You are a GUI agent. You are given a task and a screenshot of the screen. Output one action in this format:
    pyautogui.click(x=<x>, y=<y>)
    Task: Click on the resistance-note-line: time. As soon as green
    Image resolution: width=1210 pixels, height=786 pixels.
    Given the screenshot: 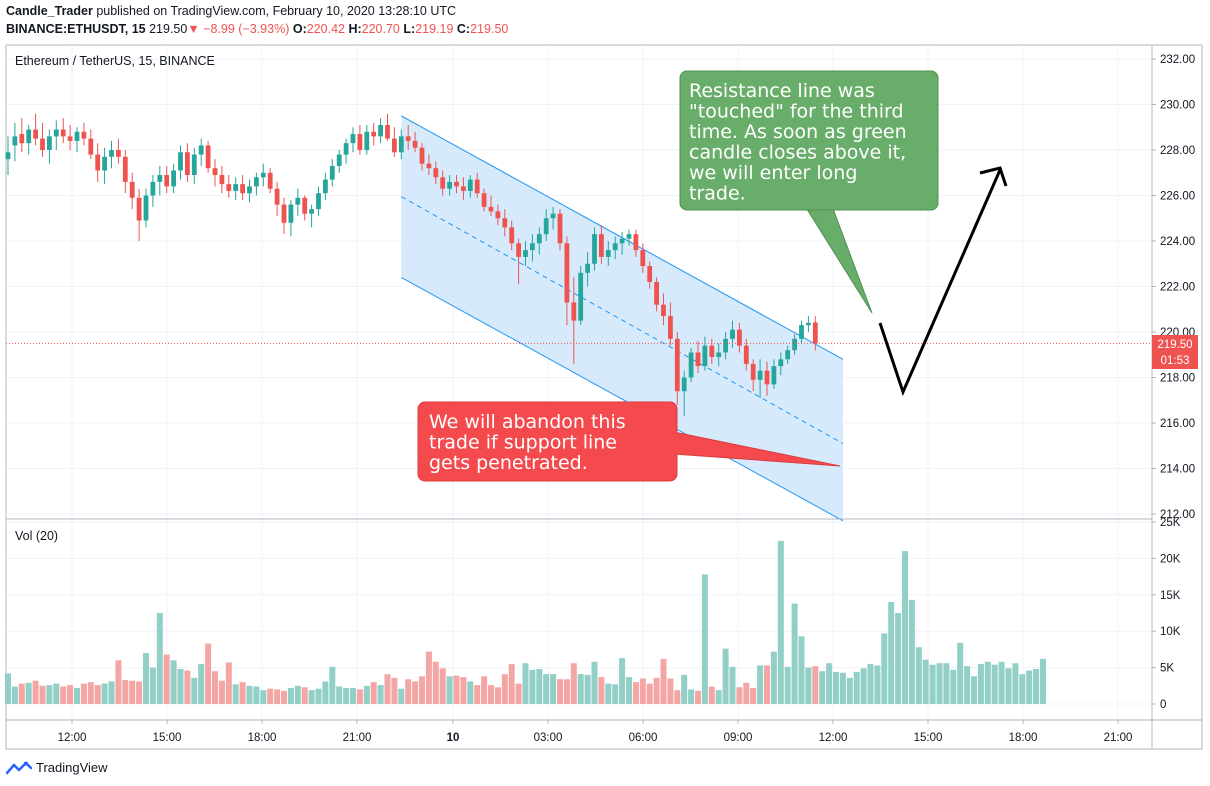 What is the action you would take?
    pyautogui.click(x=798, y=132)
    